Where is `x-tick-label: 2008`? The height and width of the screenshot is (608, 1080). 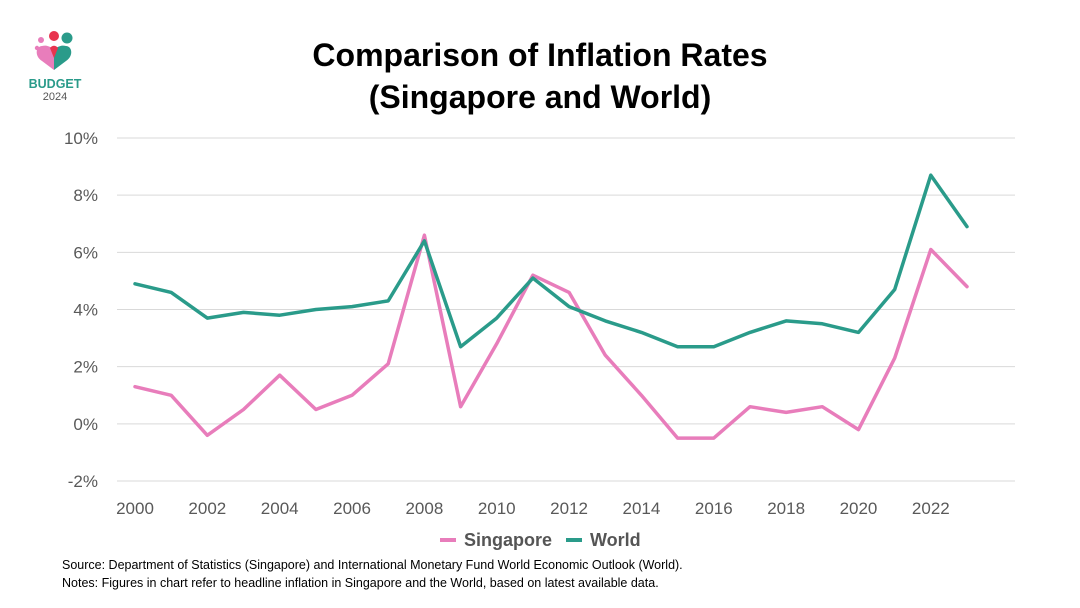 x-tick-label: 2008 is located at coordinates (424, 508).